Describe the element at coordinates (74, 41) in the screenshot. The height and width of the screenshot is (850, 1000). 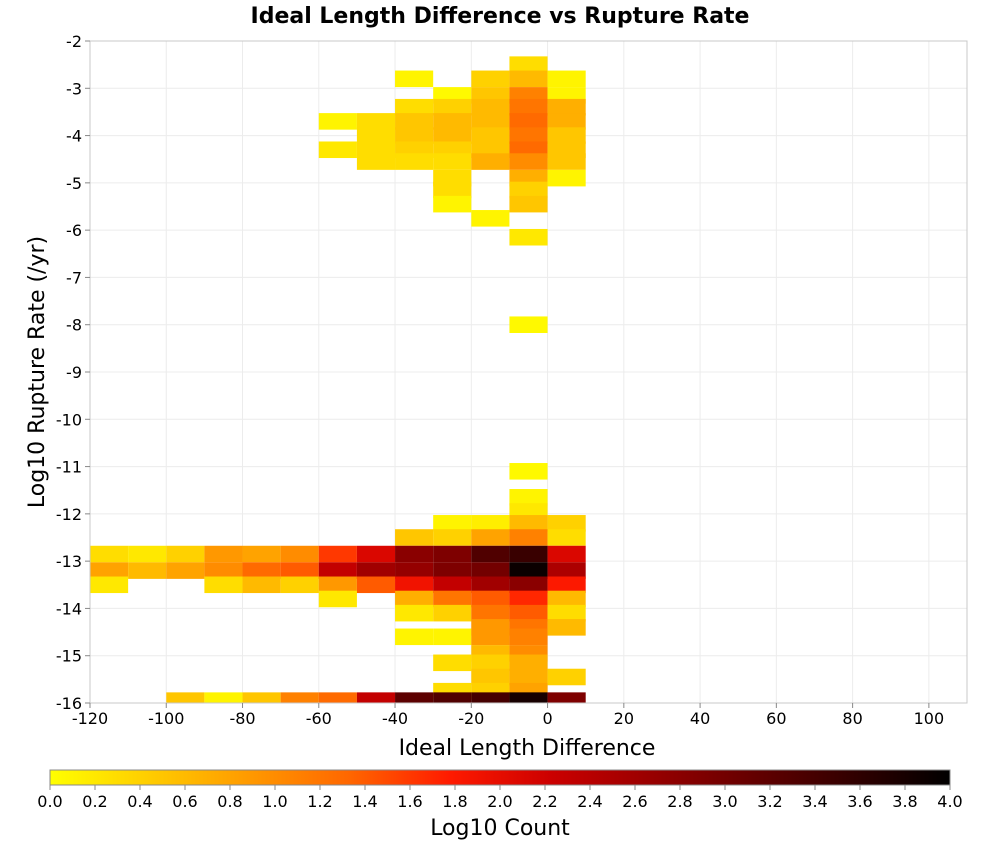
I see `y-tick-label: -2` at that location.